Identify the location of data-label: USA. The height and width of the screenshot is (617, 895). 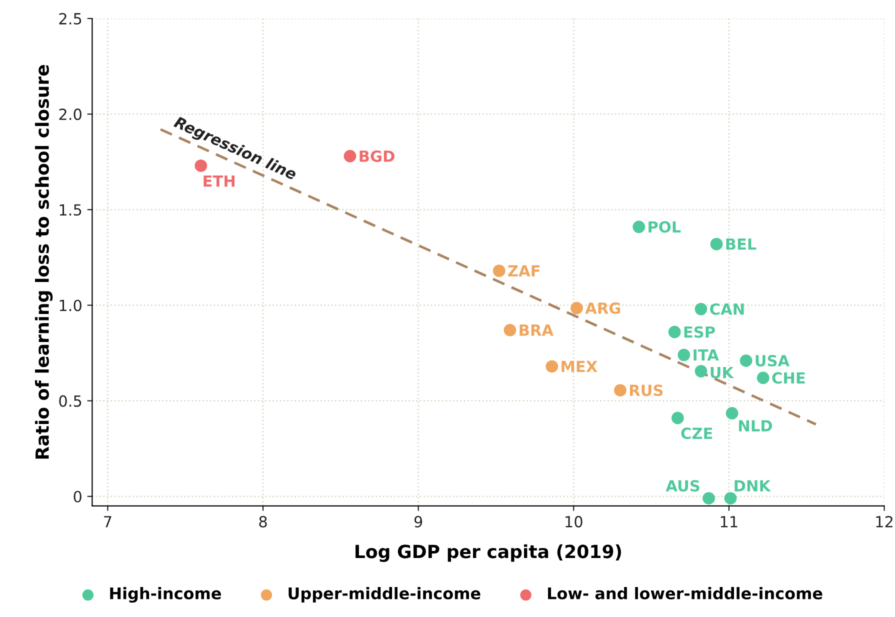
(773, 360).